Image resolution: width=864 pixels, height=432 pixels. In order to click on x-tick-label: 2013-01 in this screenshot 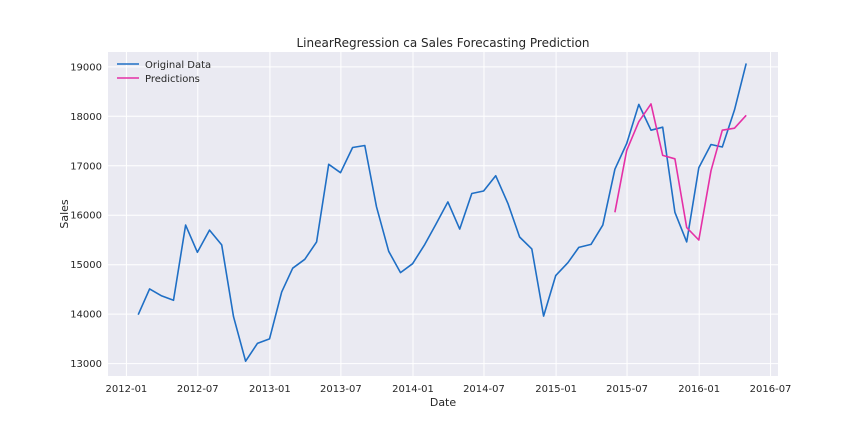, I will do `click(270, 389)`.